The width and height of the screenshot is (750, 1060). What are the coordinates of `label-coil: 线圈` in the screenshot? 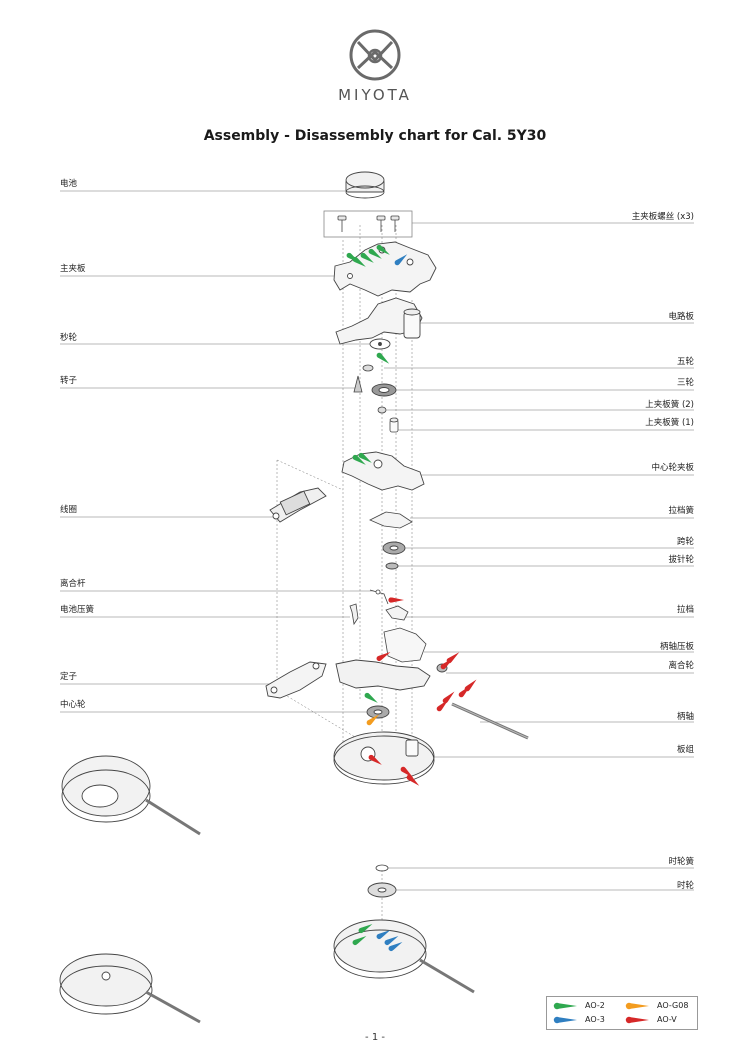 It's located at (69, 510).